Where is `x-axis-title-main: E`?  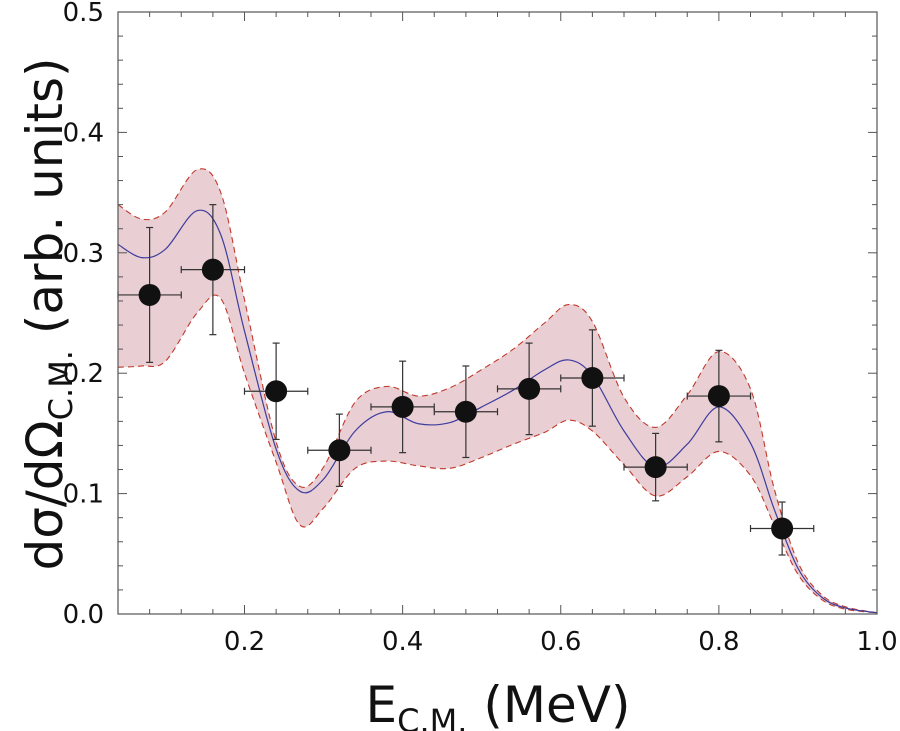
x-axis-title-main: E is located at coordinates (382, 703).